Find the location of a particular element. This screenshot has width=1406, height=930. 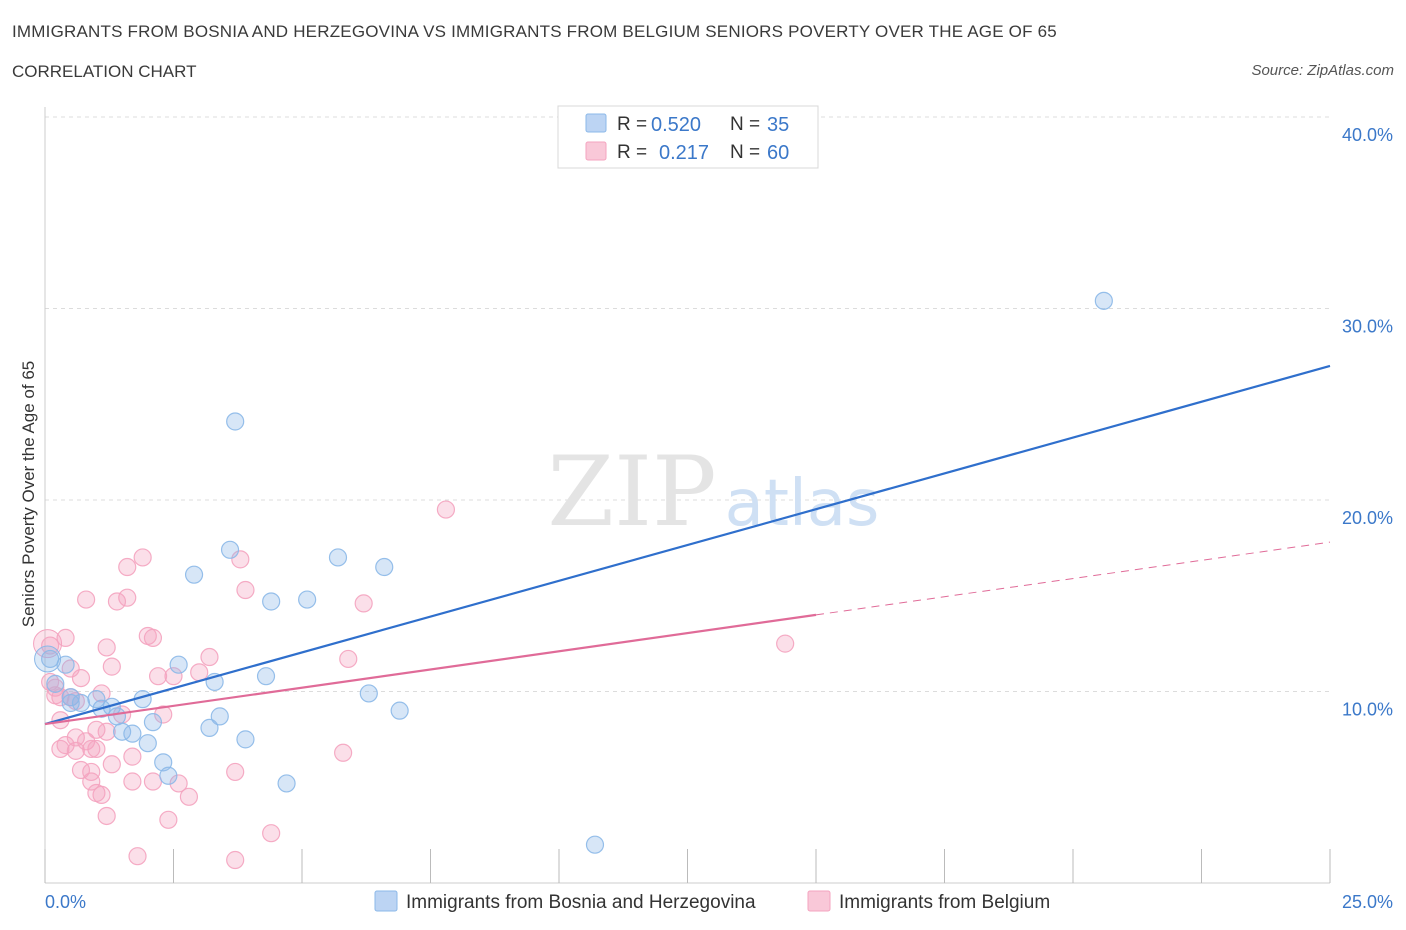

bottom-legend-label-belgium: Immigrants from Belgium is located at coordinates (944, 902).